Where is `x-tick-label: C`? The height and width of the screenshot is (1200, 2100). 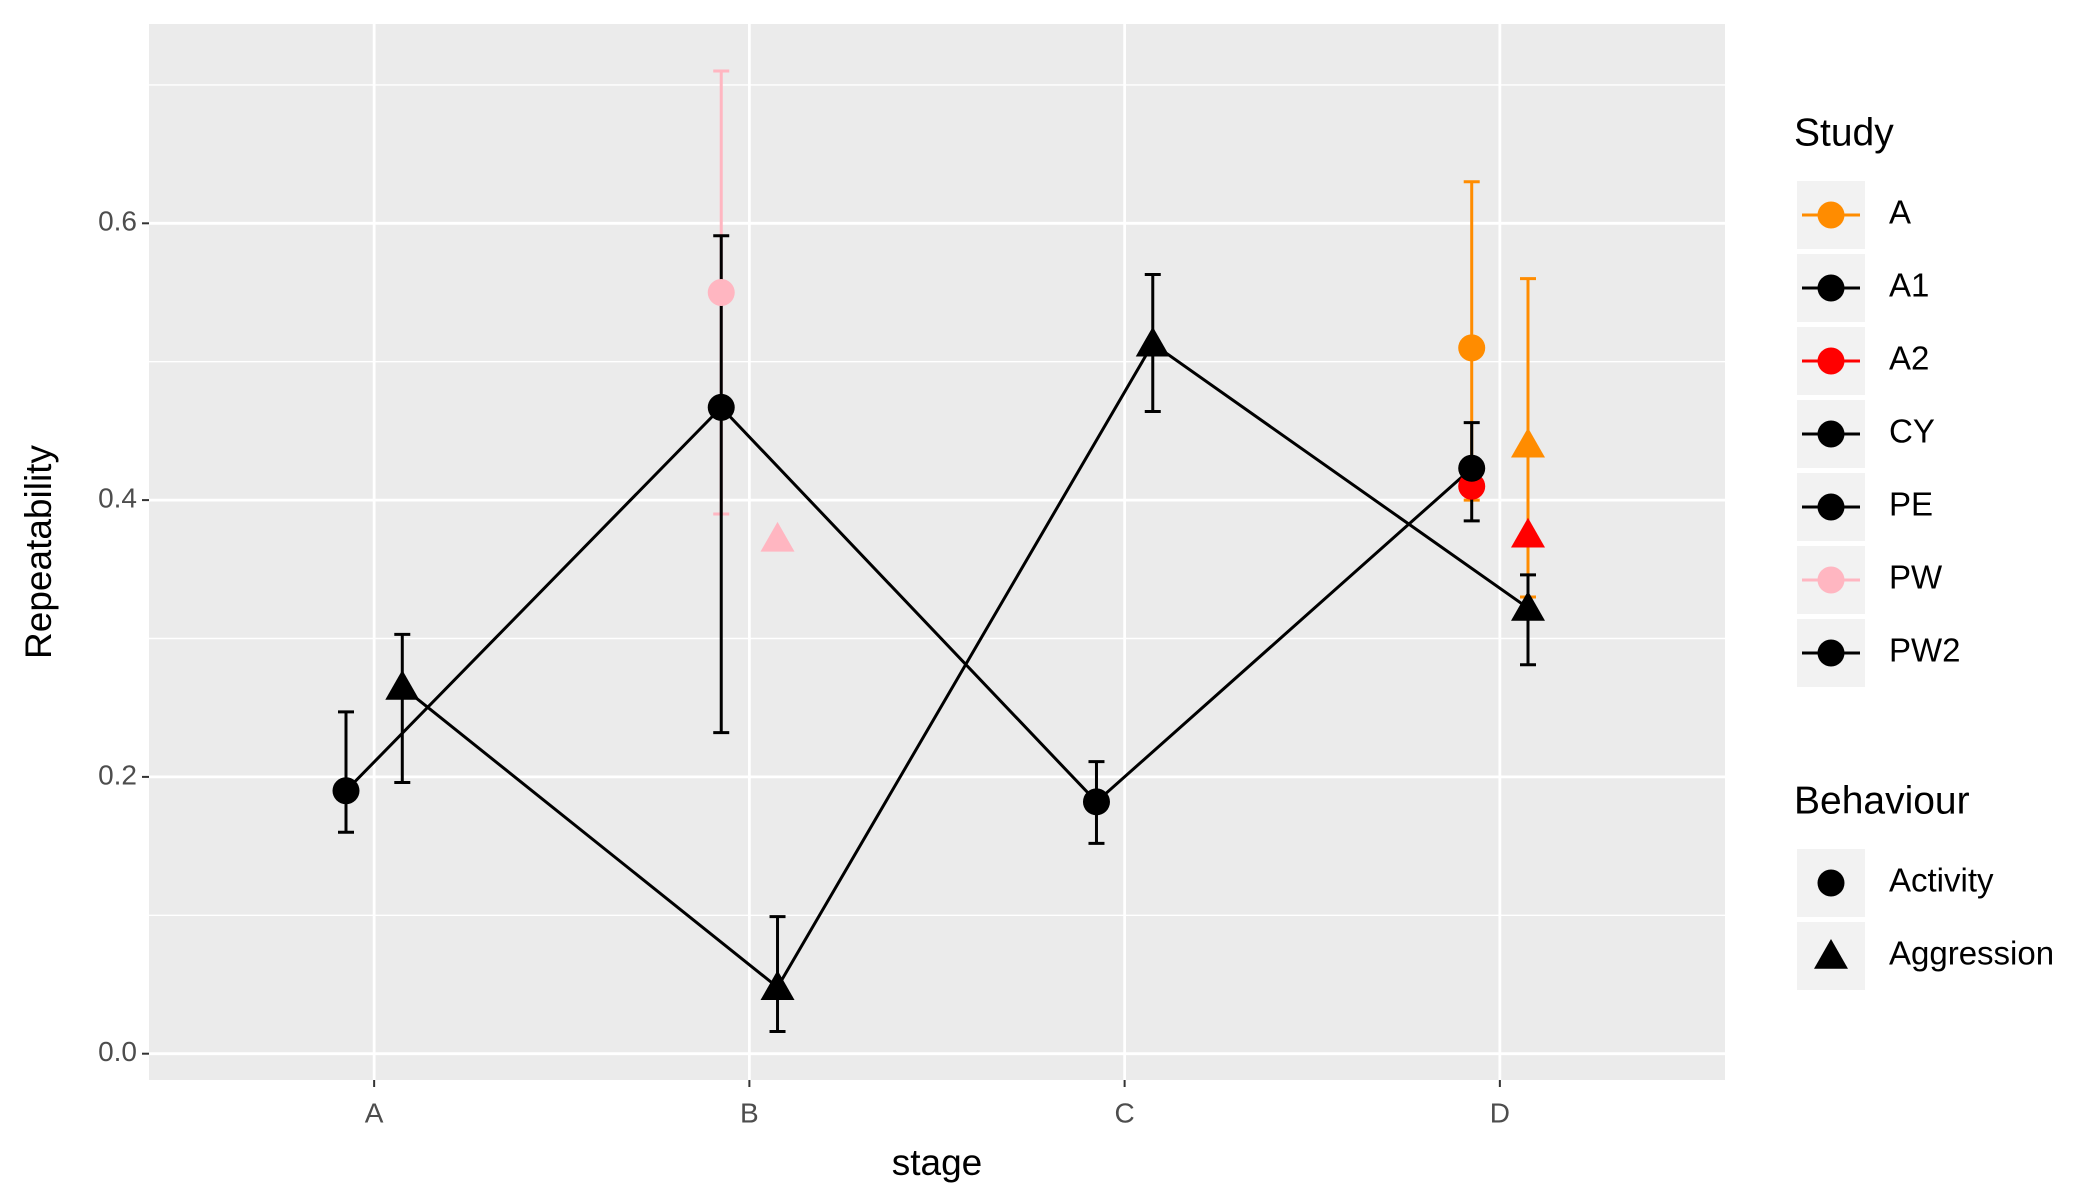
x-tick-label: C is located at coordinates (1125, 1112).